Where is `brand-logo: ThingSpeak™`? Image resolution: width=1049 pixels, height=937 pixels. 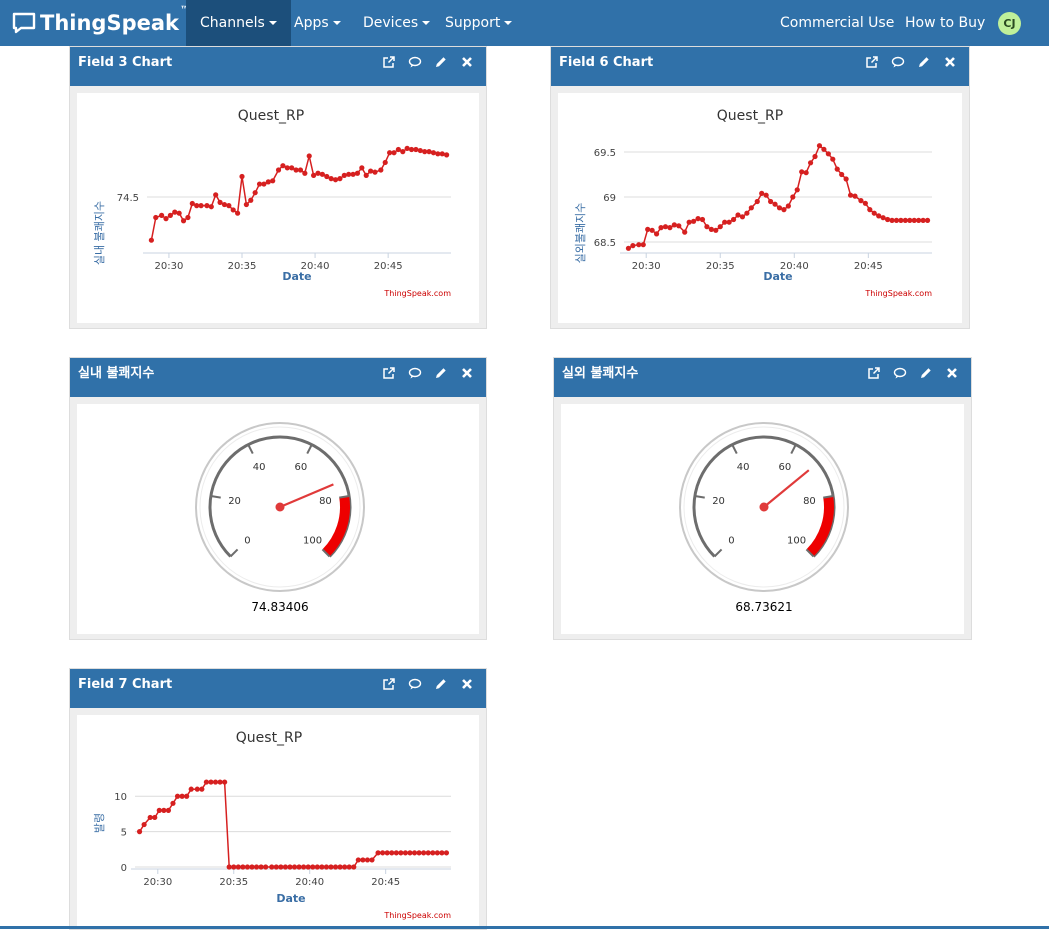 brand-logo: ThingSpeak™ is located at coordinates (101, 21).